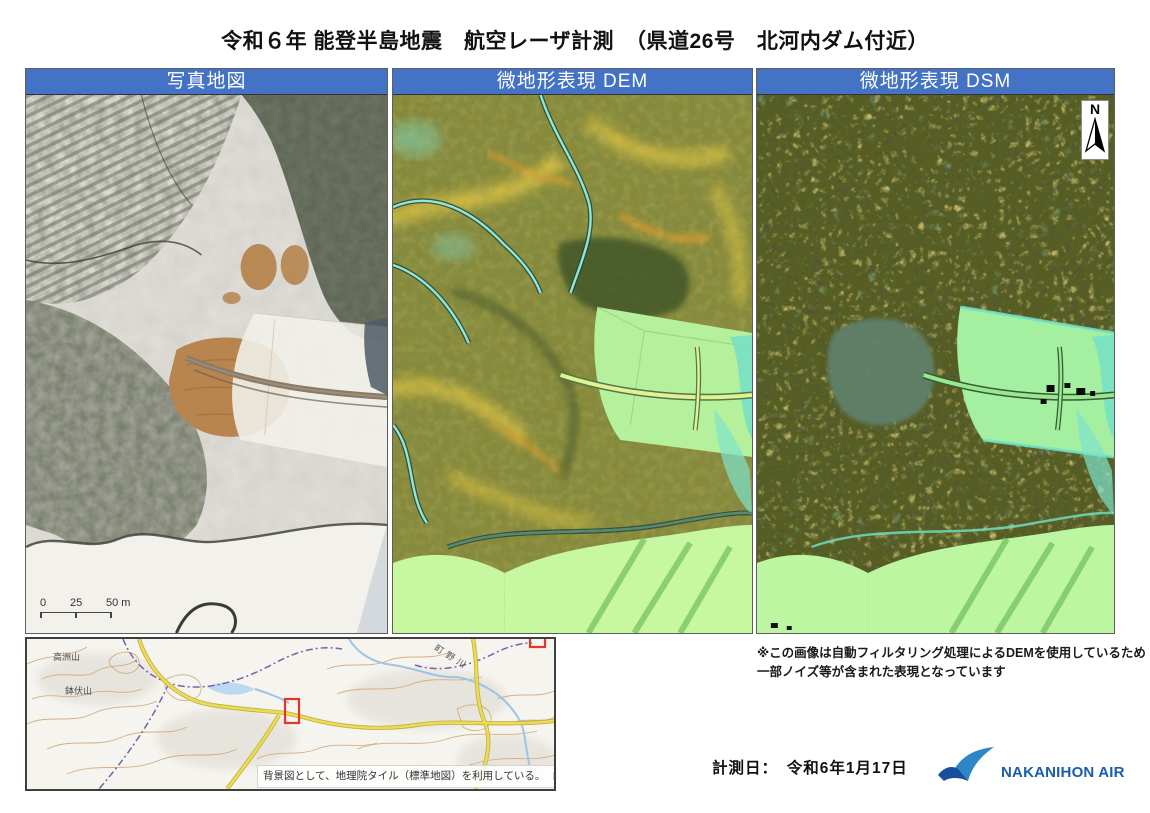 The height and width of the screenshot is (813, 1150). Describe the element at coordinates (206, 82) in the screenshot. I see `panel-photo-header: 写真地図` at that location.